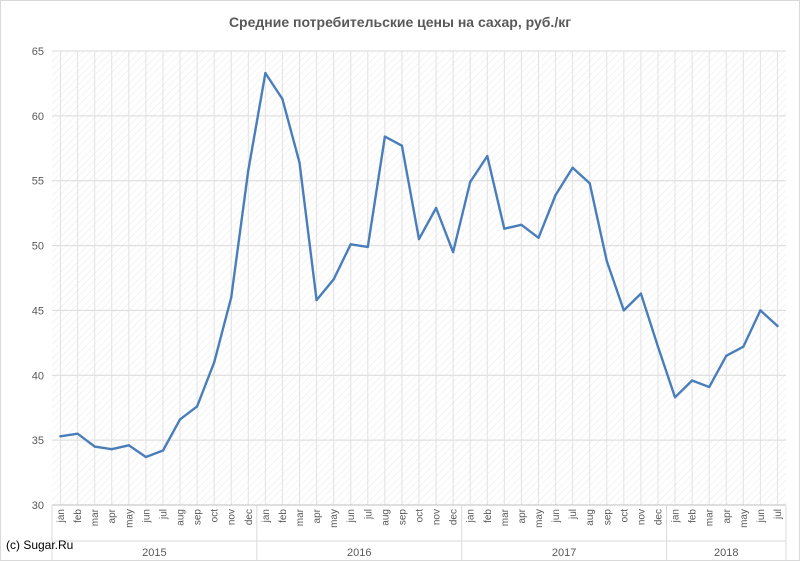  What do you see at coordinates (40, 545) in the screenshot?
I see `copyright-text: (c) Sugar.Ru` at bounding box center [40, 545].